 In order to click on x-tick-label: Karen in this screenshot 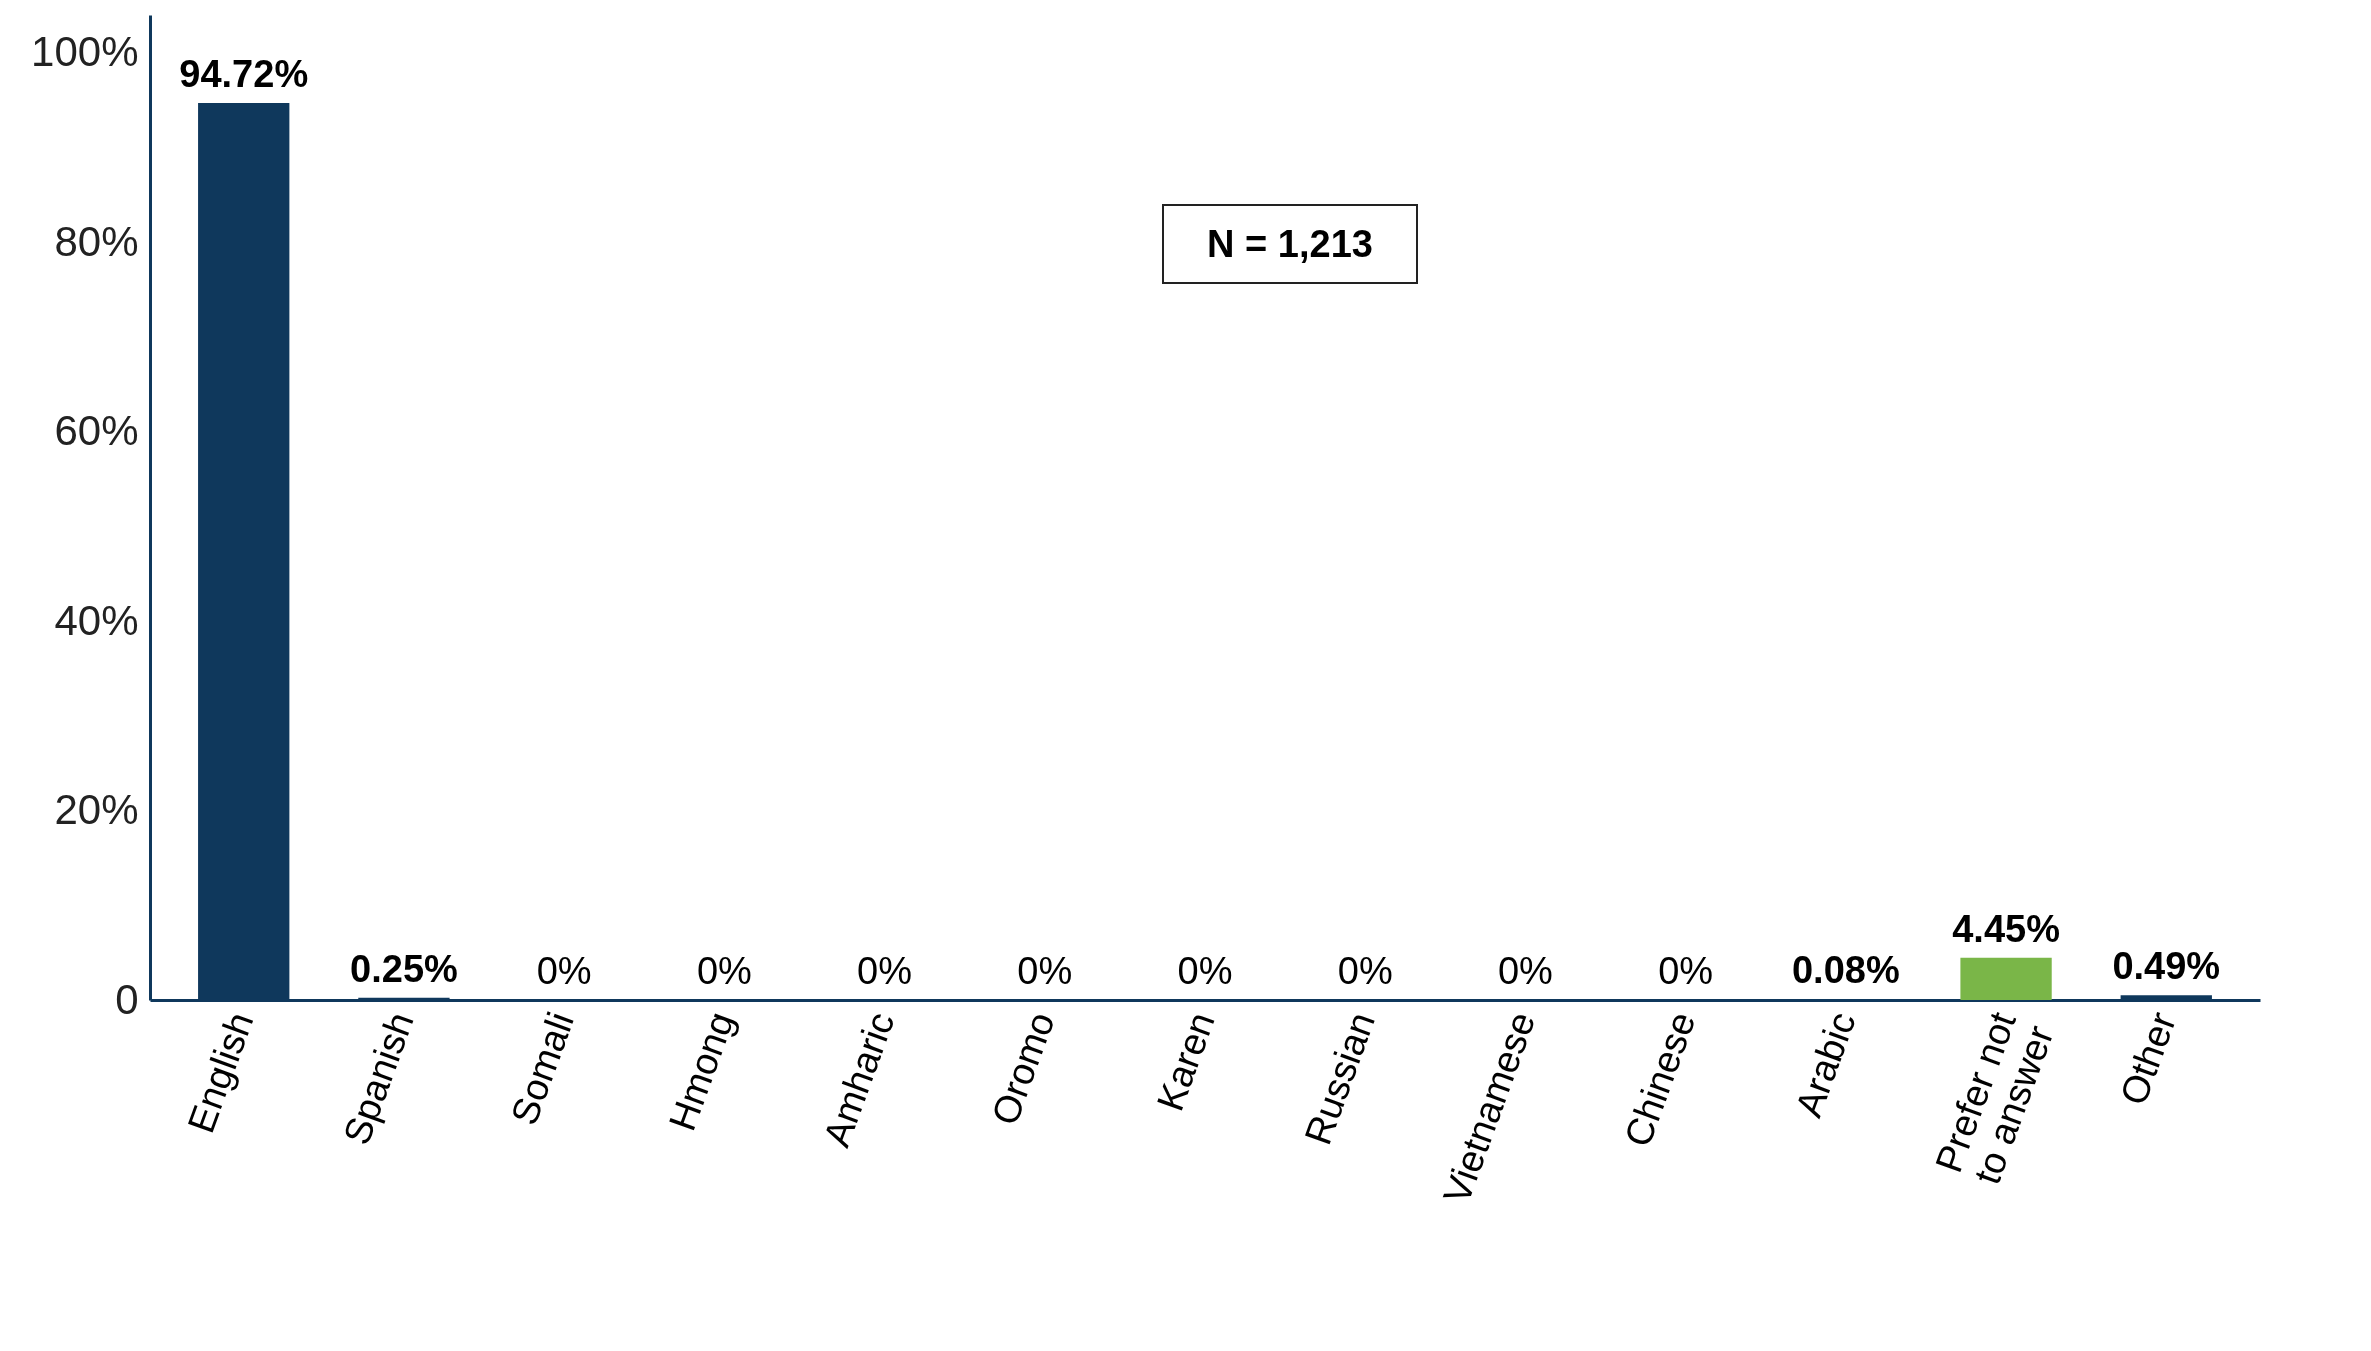, I will do `click(1185, 1061)`.